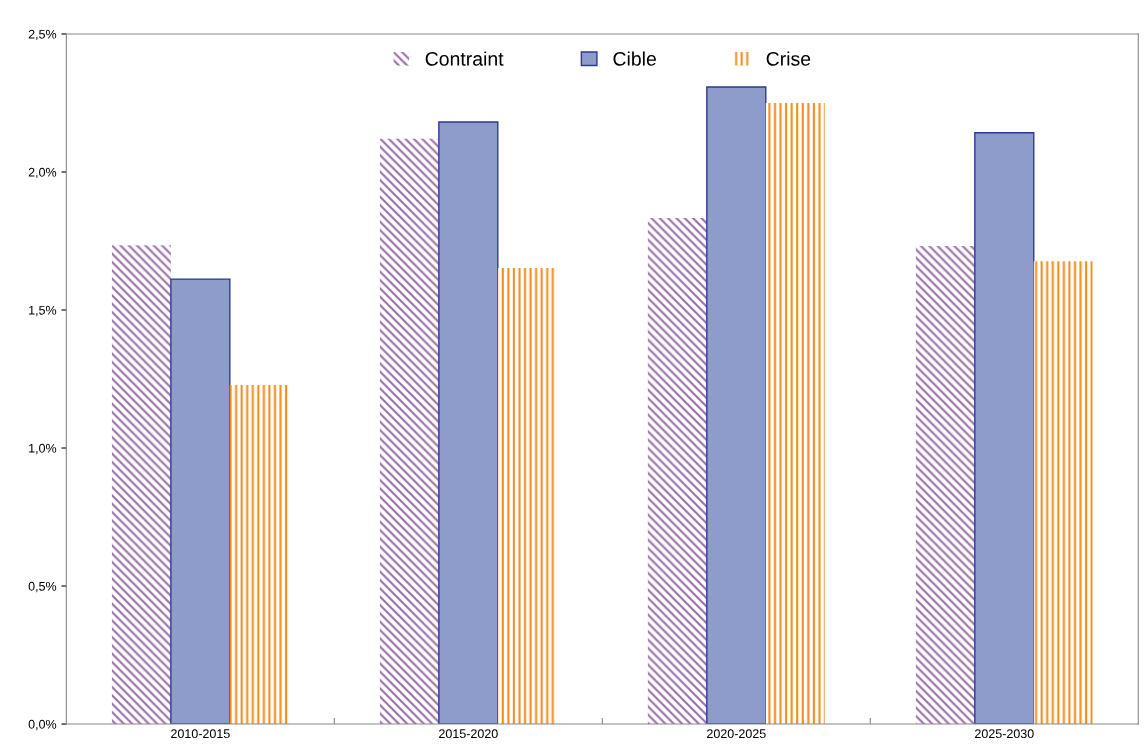 This screenshot has height=755, width=1144. Describe the element at coordinates (736, 734) in the screenshot. I see `x-tick-label: 2020-2025` at that location.